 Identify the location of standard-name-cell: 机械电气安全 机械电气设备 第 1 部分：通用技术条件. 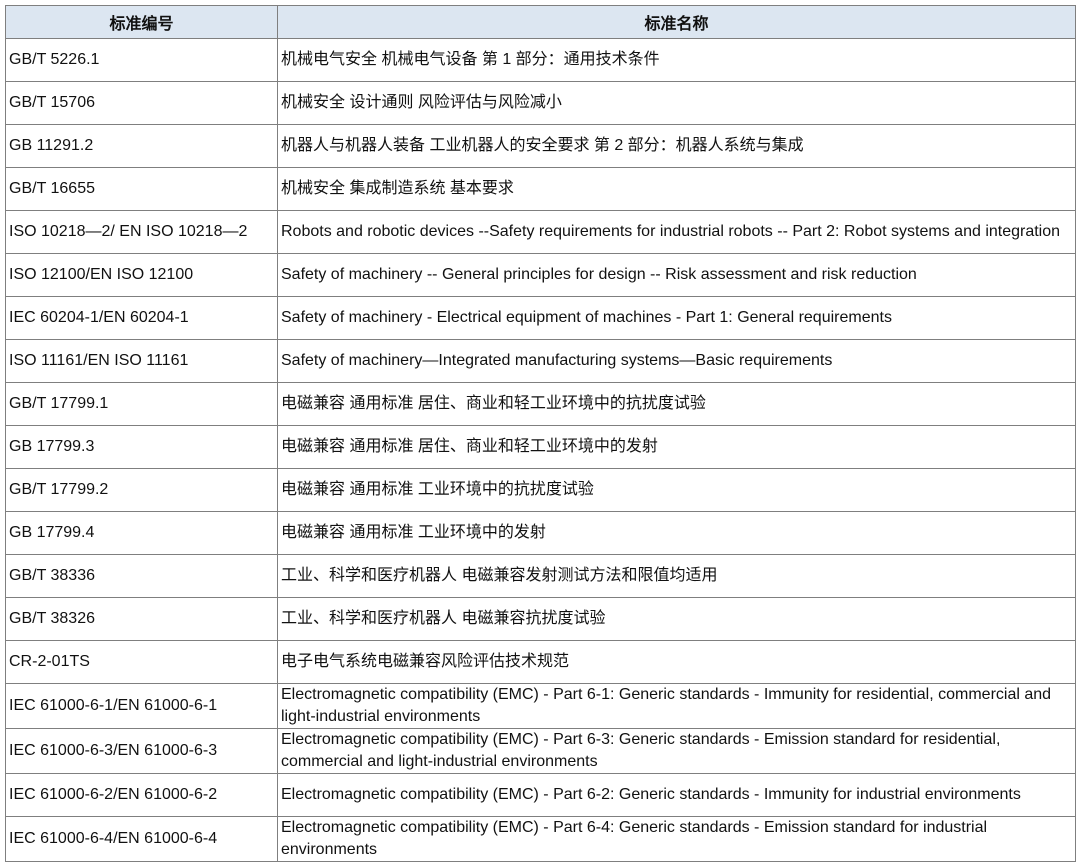
(676, 60).